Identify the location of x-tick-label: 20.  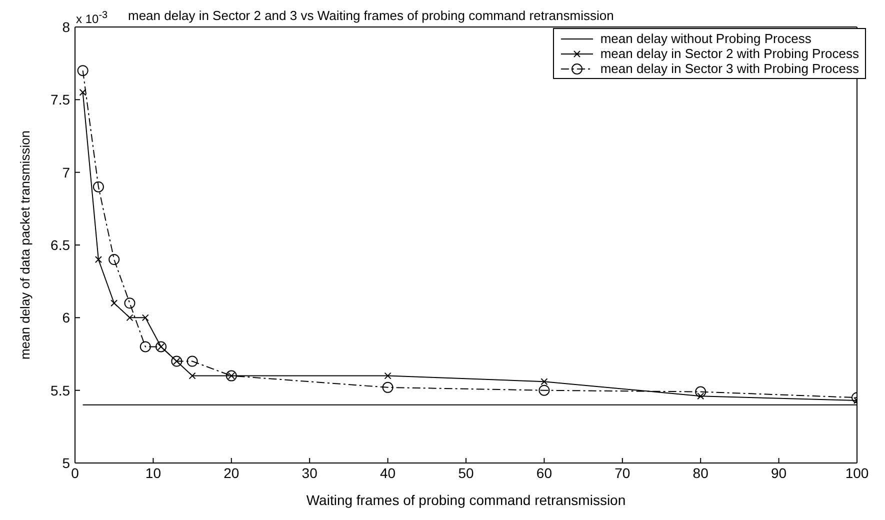
(232, 472).